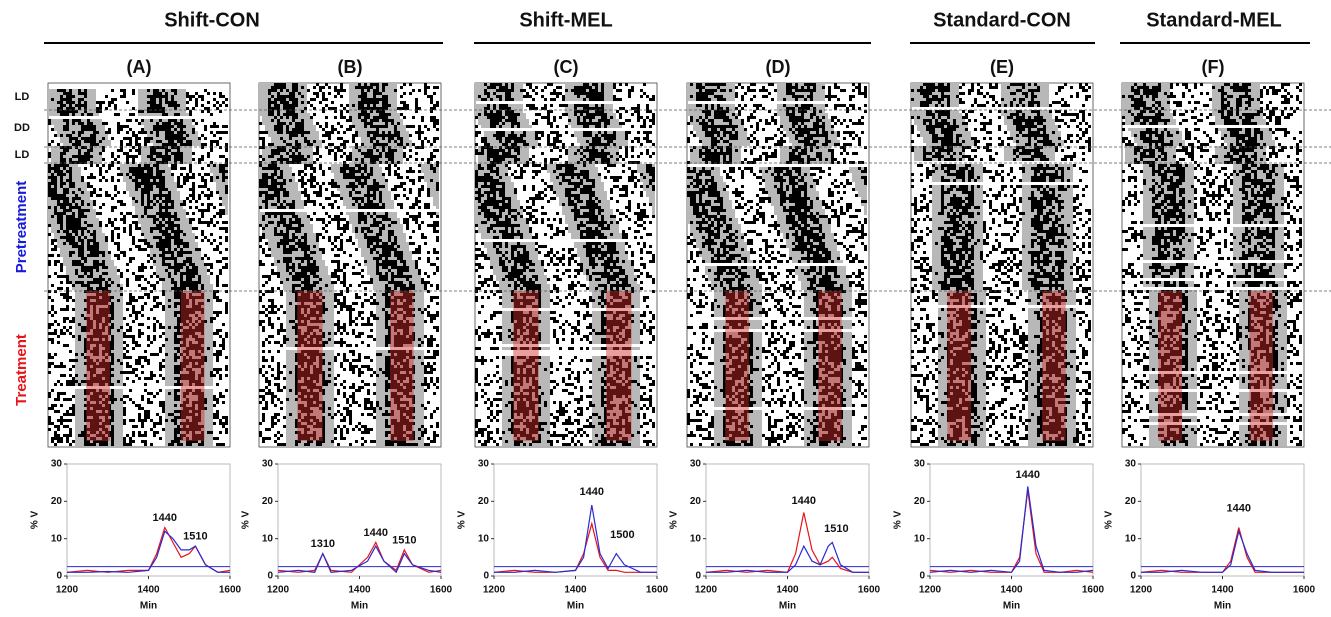 This screenshot has height=617, width=1331. What do you see at coordinates (622, 535) in the screenshot?
I see `peak-label: 1500` at bounding box center [622, 535].